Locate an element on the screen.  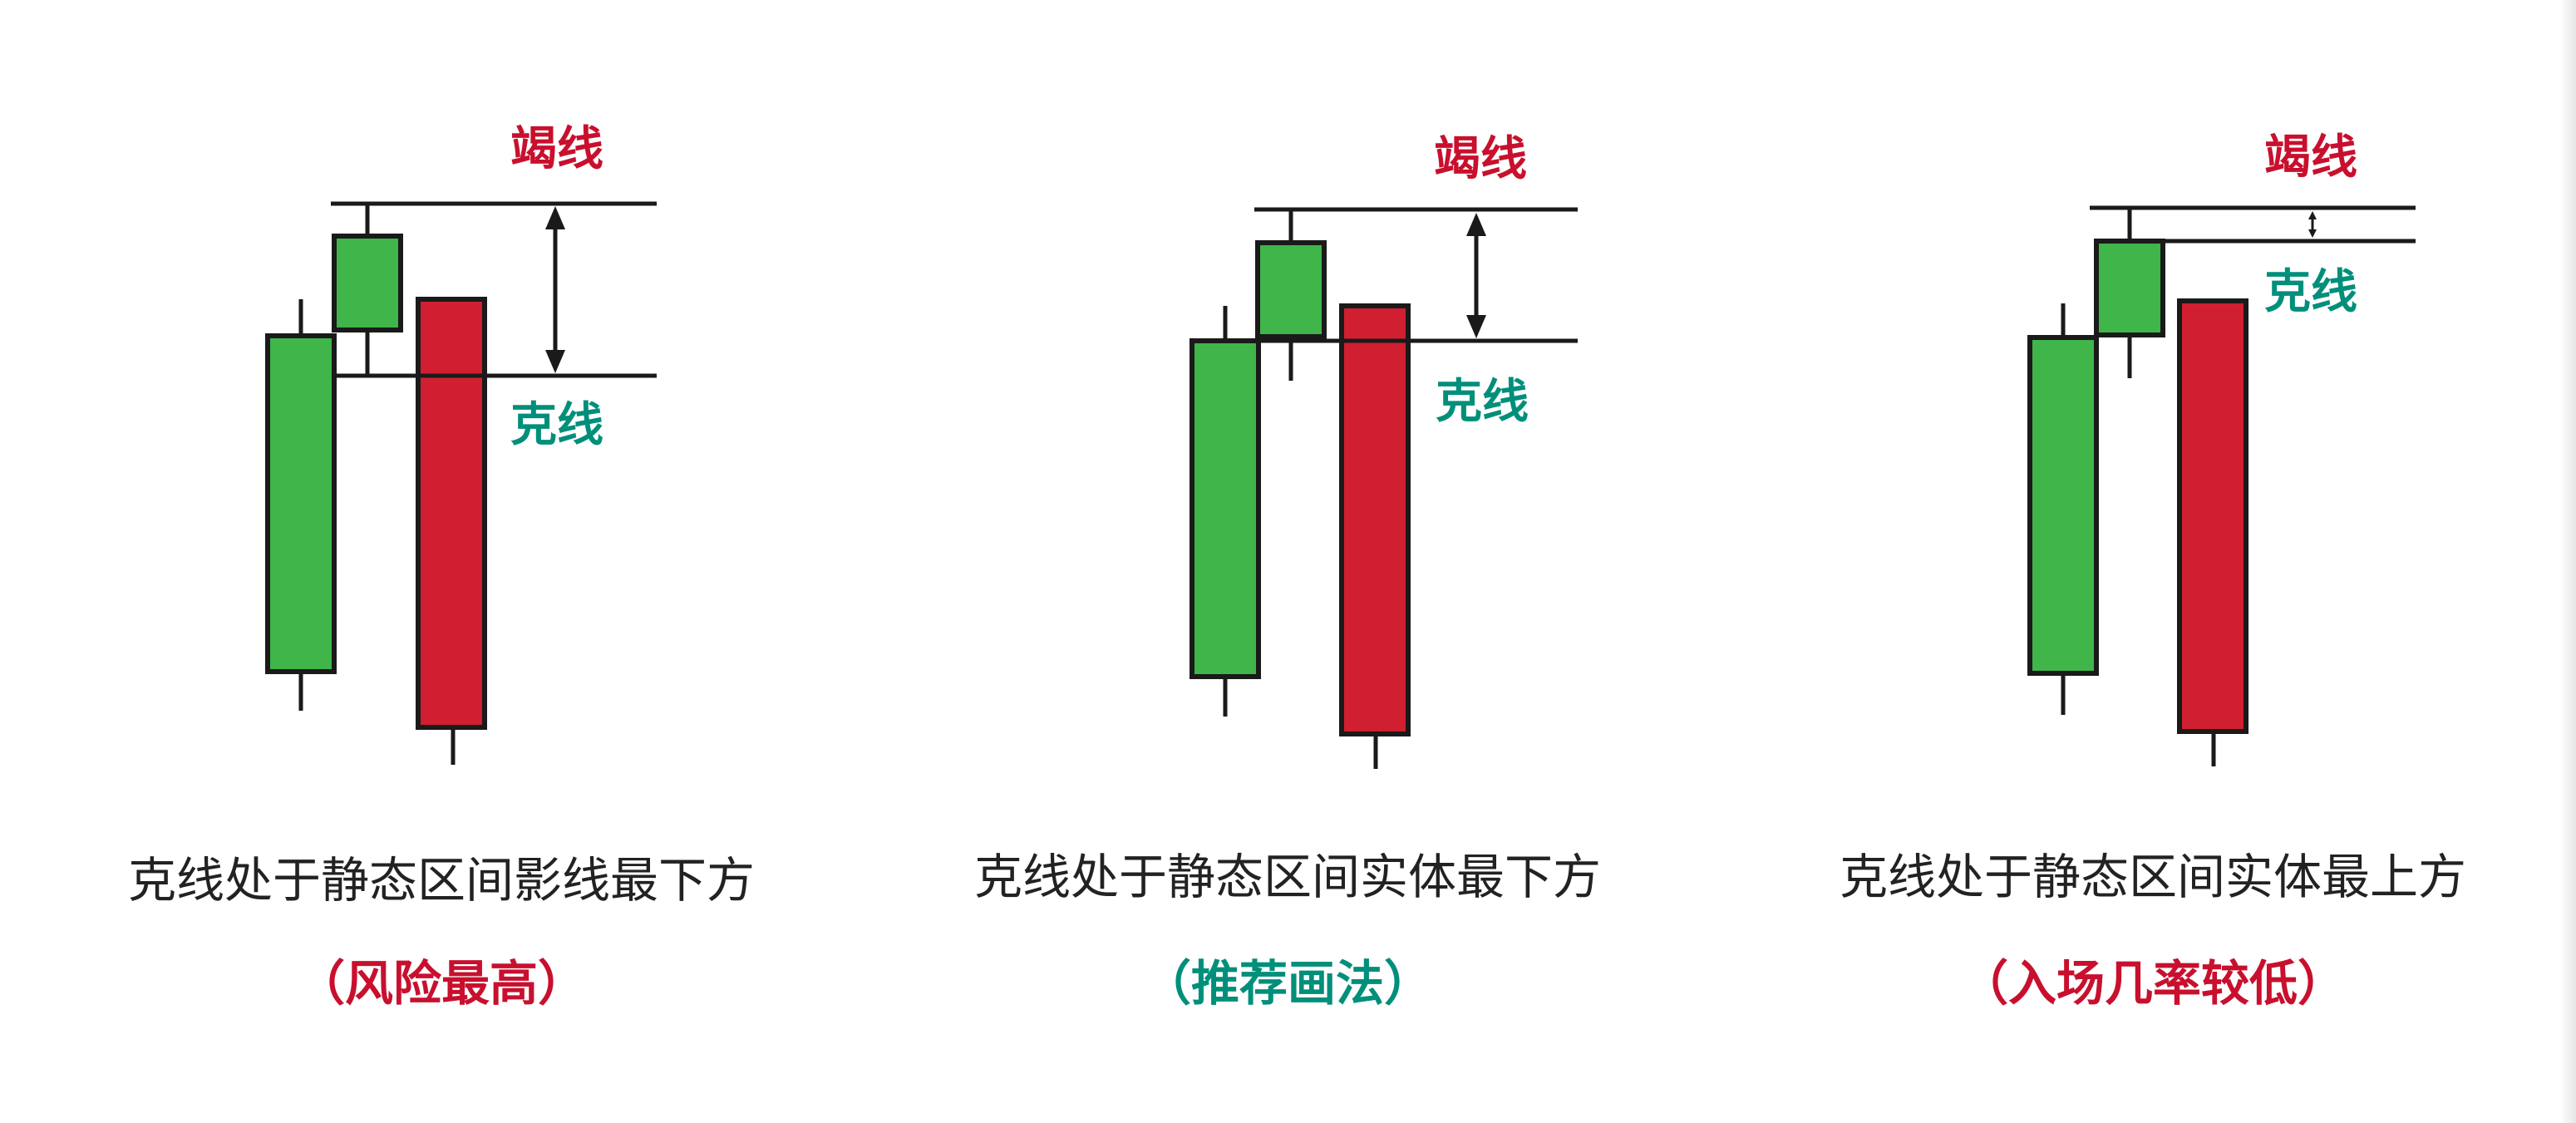
candles-panel-1: 竭线 克线 is located at coordinates (461, 443).